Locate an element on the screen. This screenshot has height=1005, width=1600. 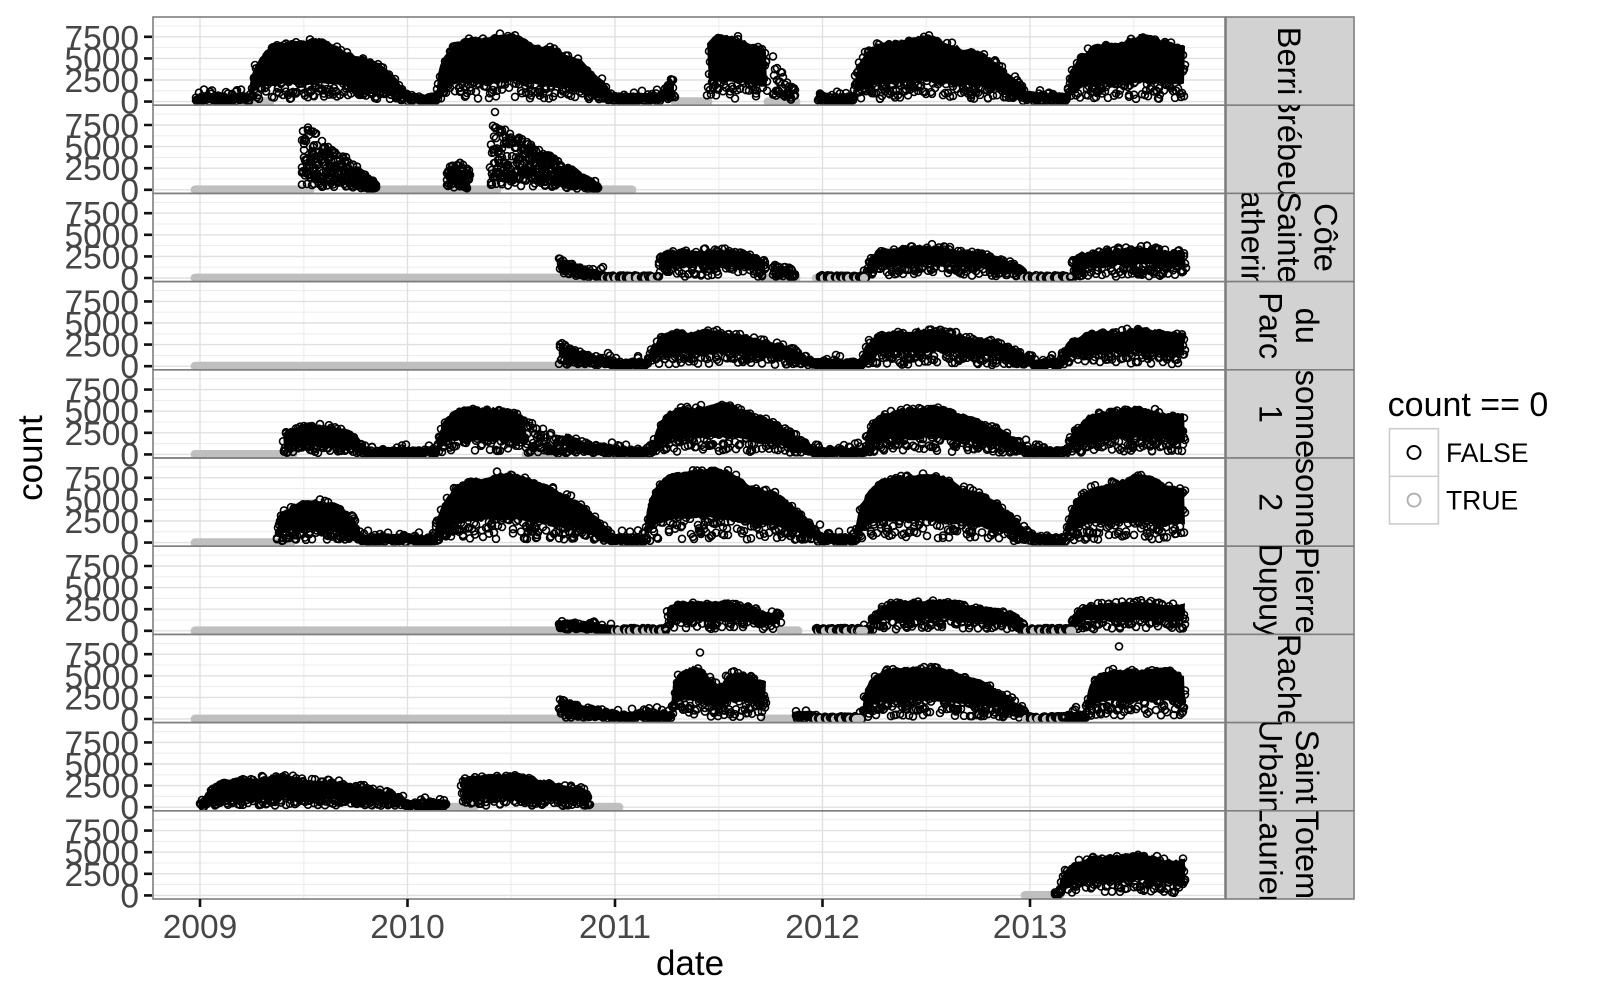
svg-text: Rachel is located at coordinates (1289, 684).